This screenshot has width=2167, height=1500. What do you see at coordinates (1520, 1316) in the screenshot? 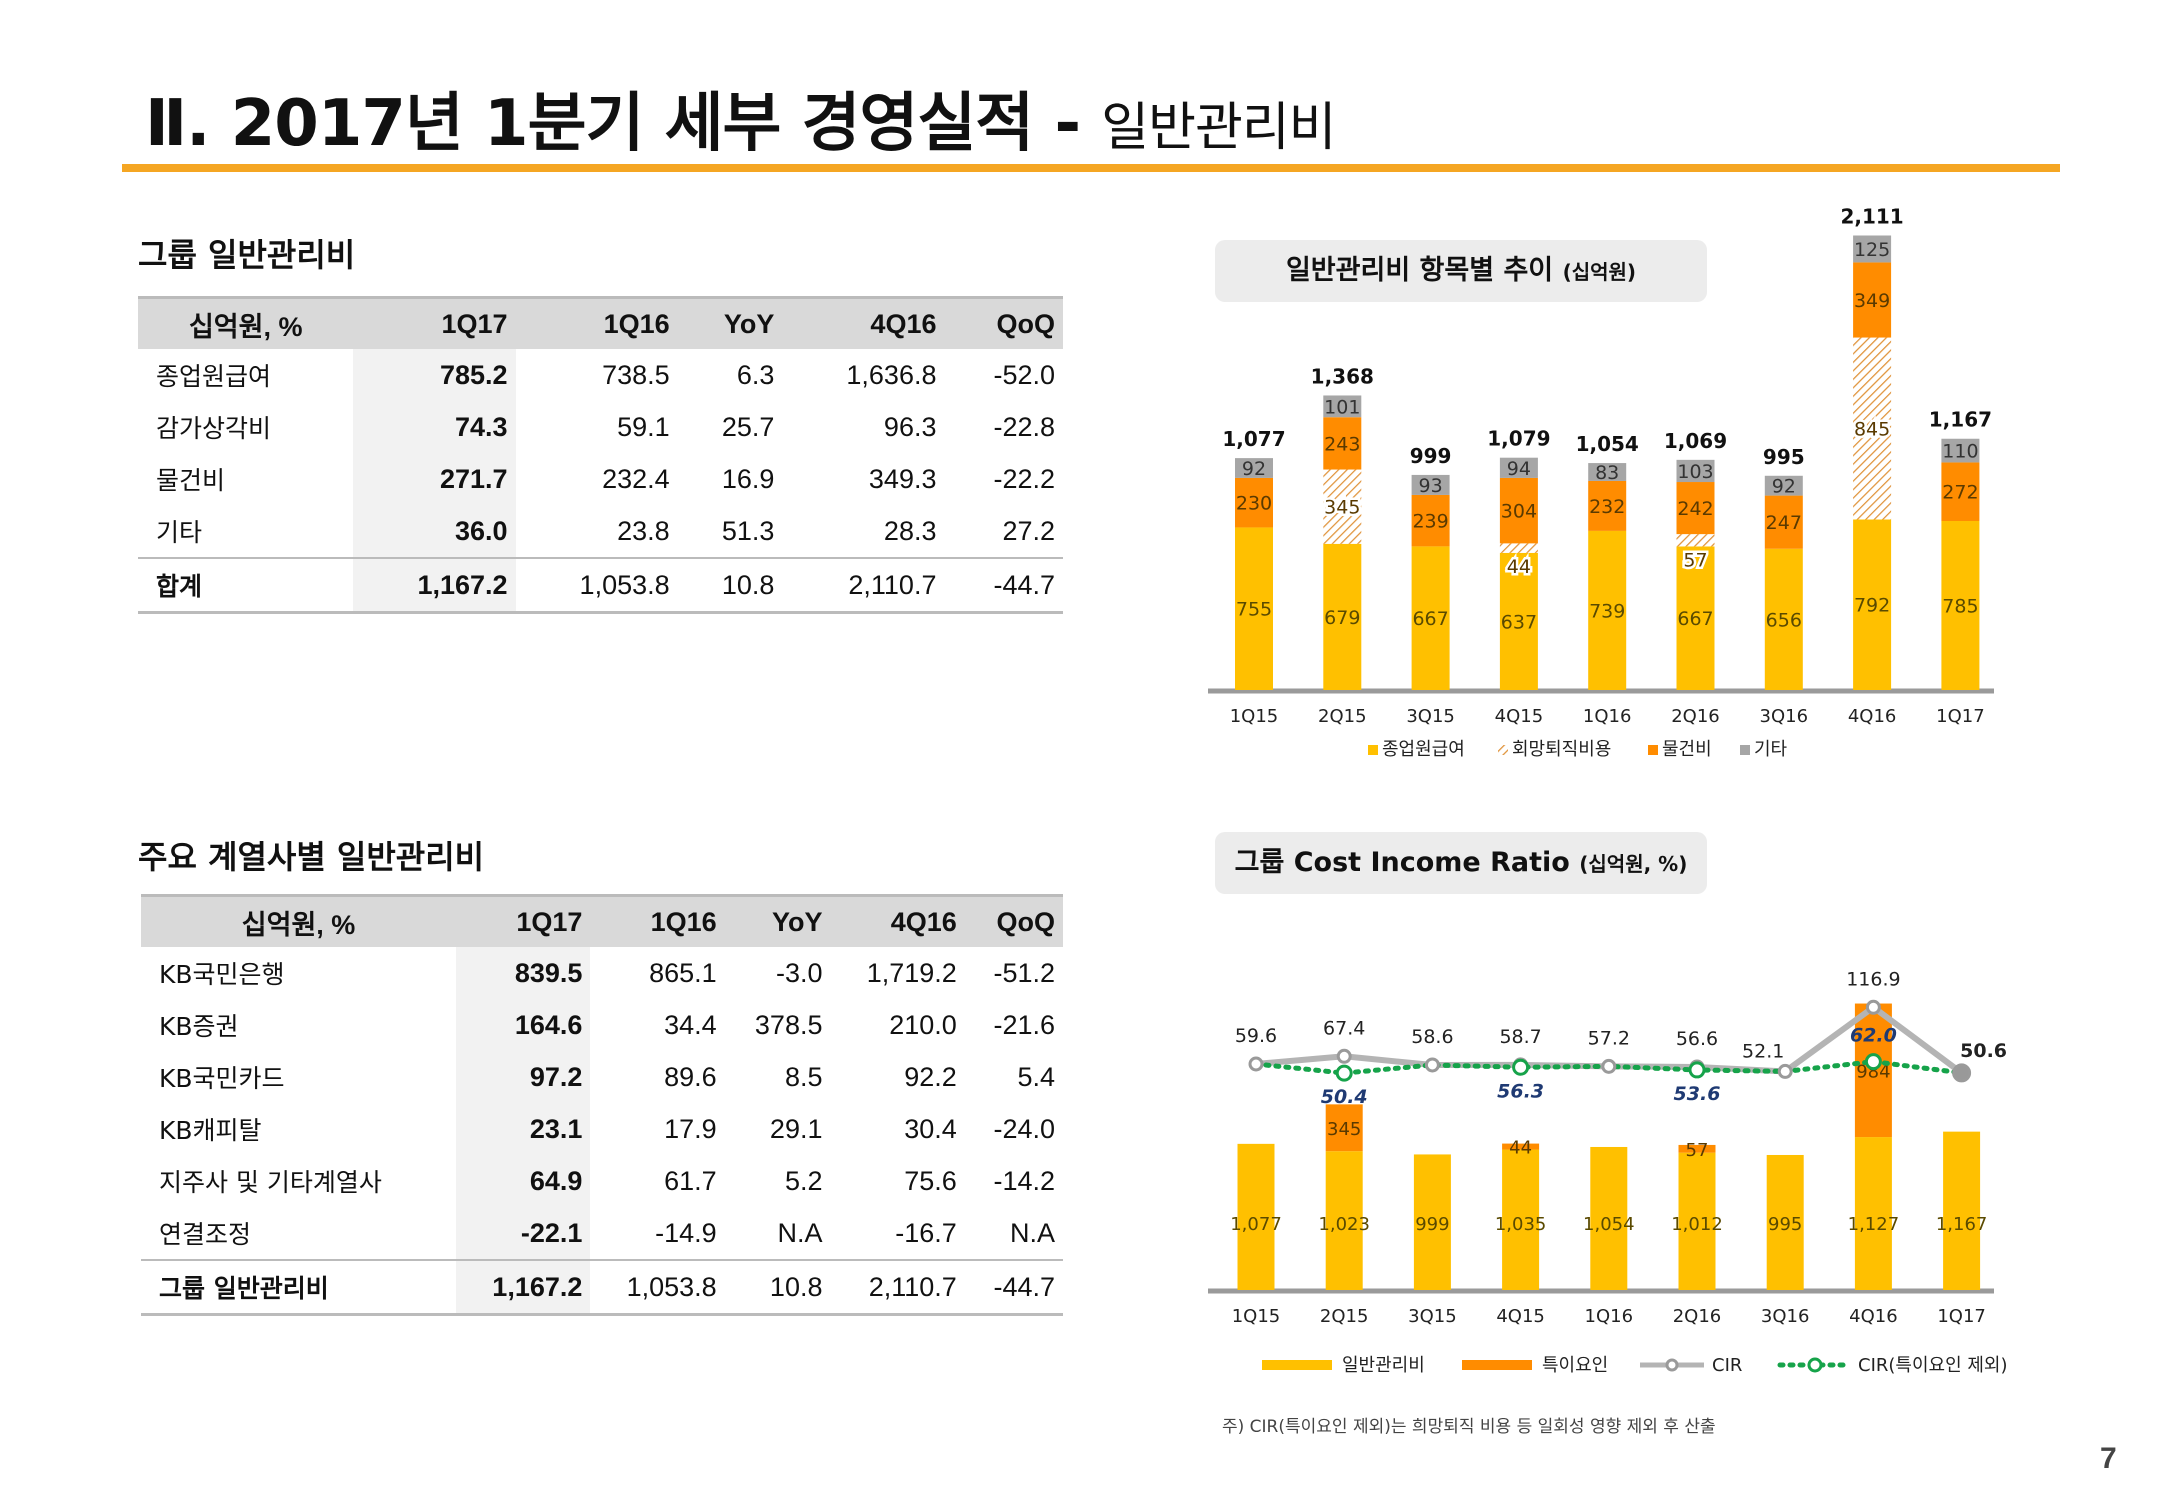
I see `x-tick-label: 4Q15` at bounding box center [1520, 1316].